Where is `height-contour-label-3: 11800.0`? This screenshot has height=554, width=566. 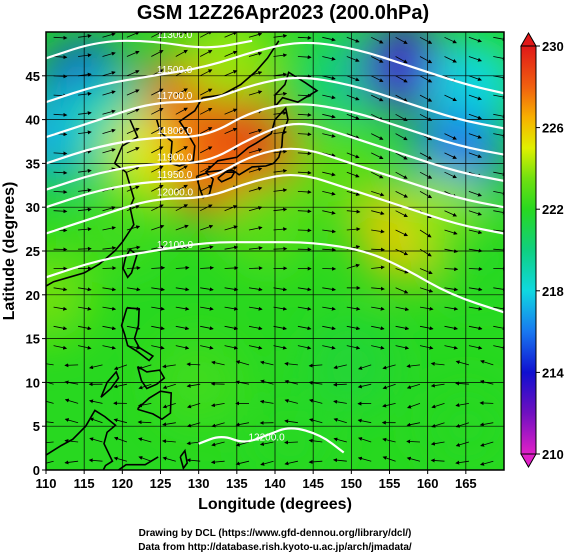 height-contour-label-3: 11800.0 is located at coordinates (175, 131).